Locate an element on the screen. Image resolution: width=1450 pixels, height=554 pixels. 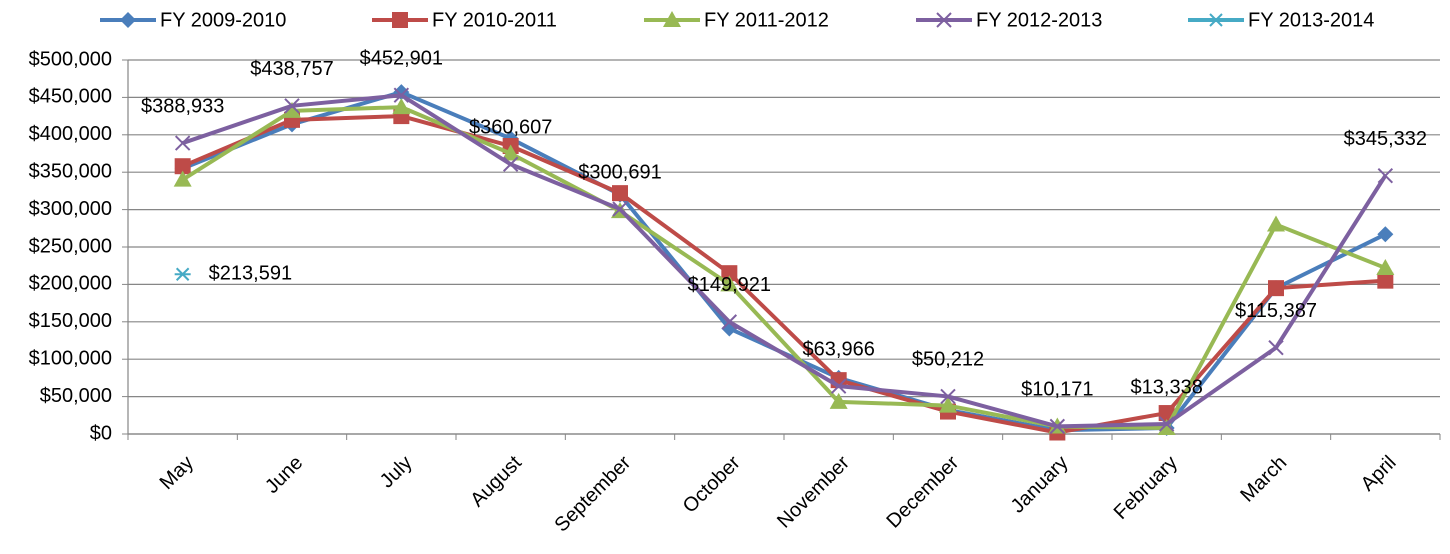
data-label: $300,691 is located at coordinates (619, 172).